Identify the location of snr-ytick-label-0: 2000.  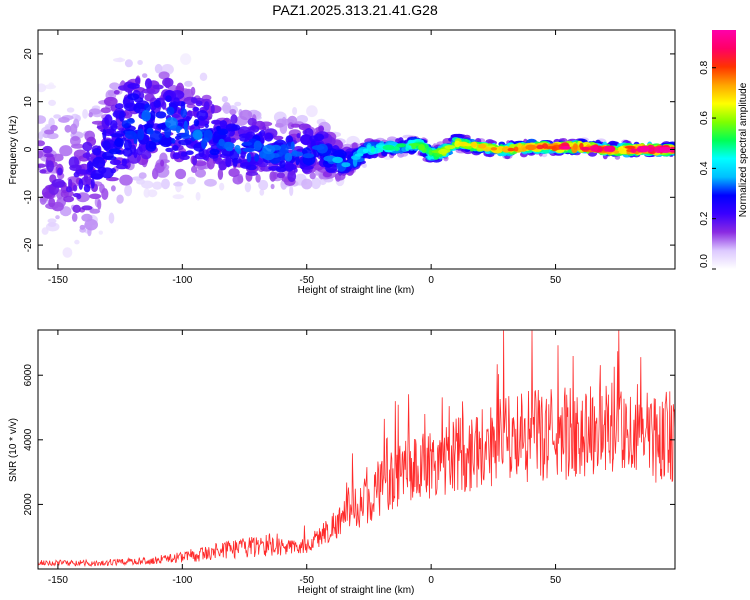
(28, 504).